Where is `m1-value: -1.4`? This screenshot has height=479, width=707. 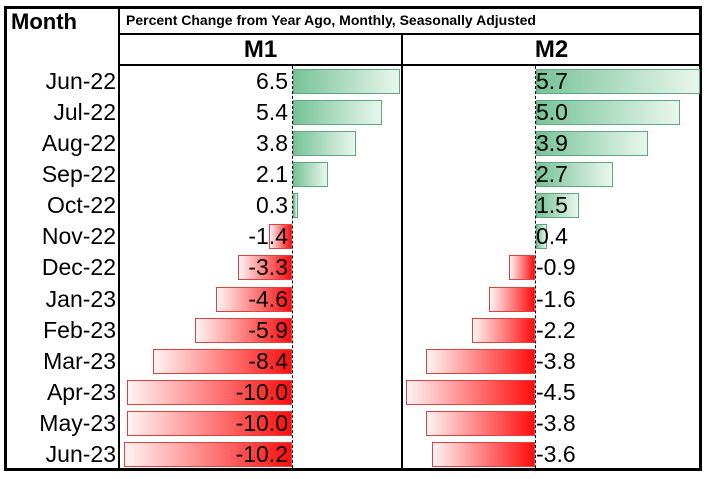 m1-value: -1.4 is located at coordinates (268, 236).